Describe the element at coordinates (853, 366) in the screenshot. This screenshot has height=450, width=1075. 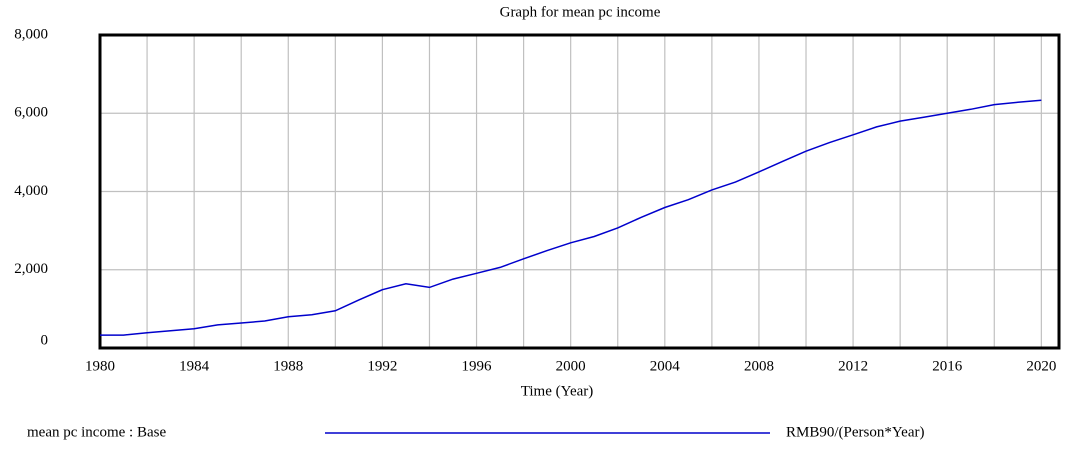
I see `x-tick-label: 2012` at that location.